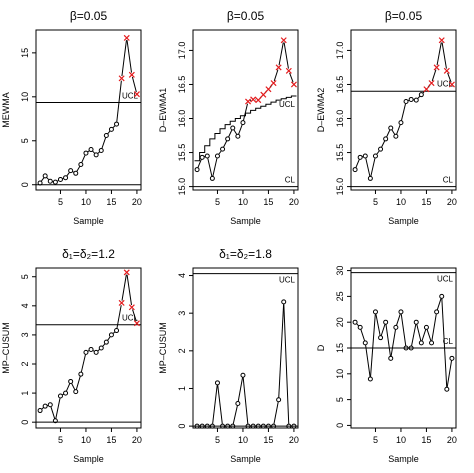 The image size is (474, 473). Describe the element at coordinates (89, 16) in the screenshot. I see `chart-title: β=0.05` at that location.